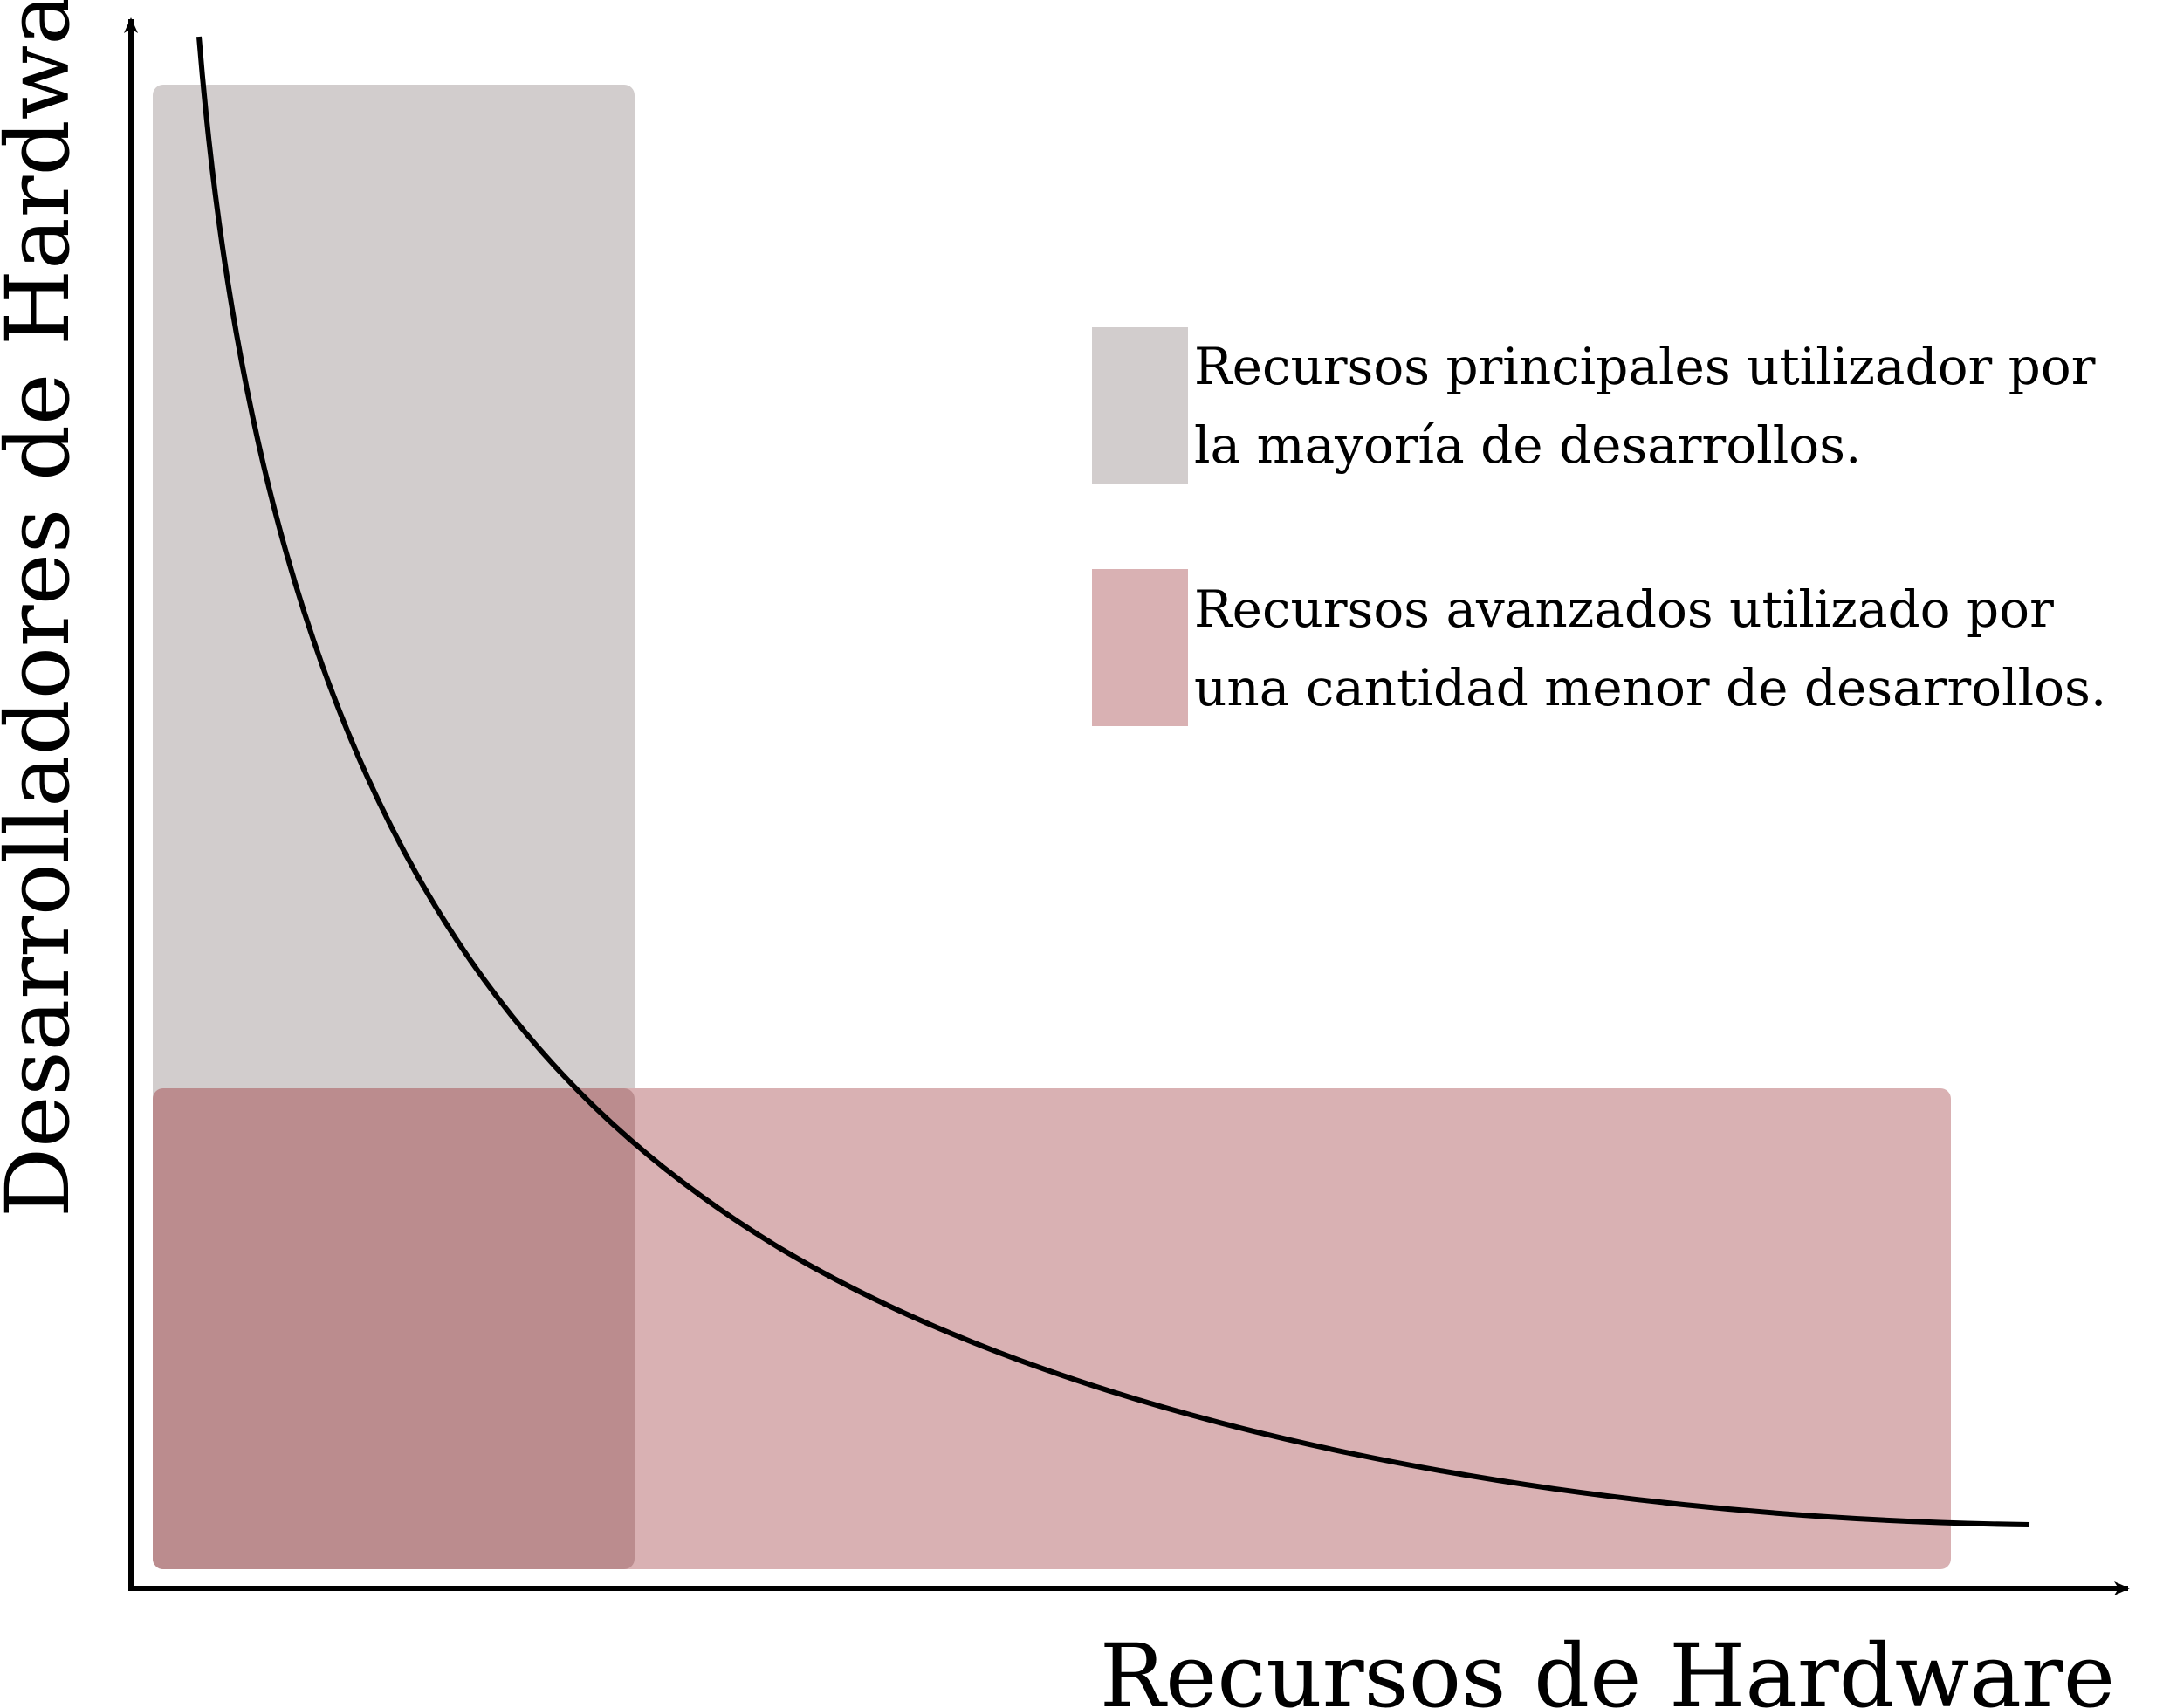 This screenshot has width=2163, height=1708. What do you see at coordinates (1140, 405) in the screenshot?
I see `legend-swatch-main` at bounding box center [1140, 405].